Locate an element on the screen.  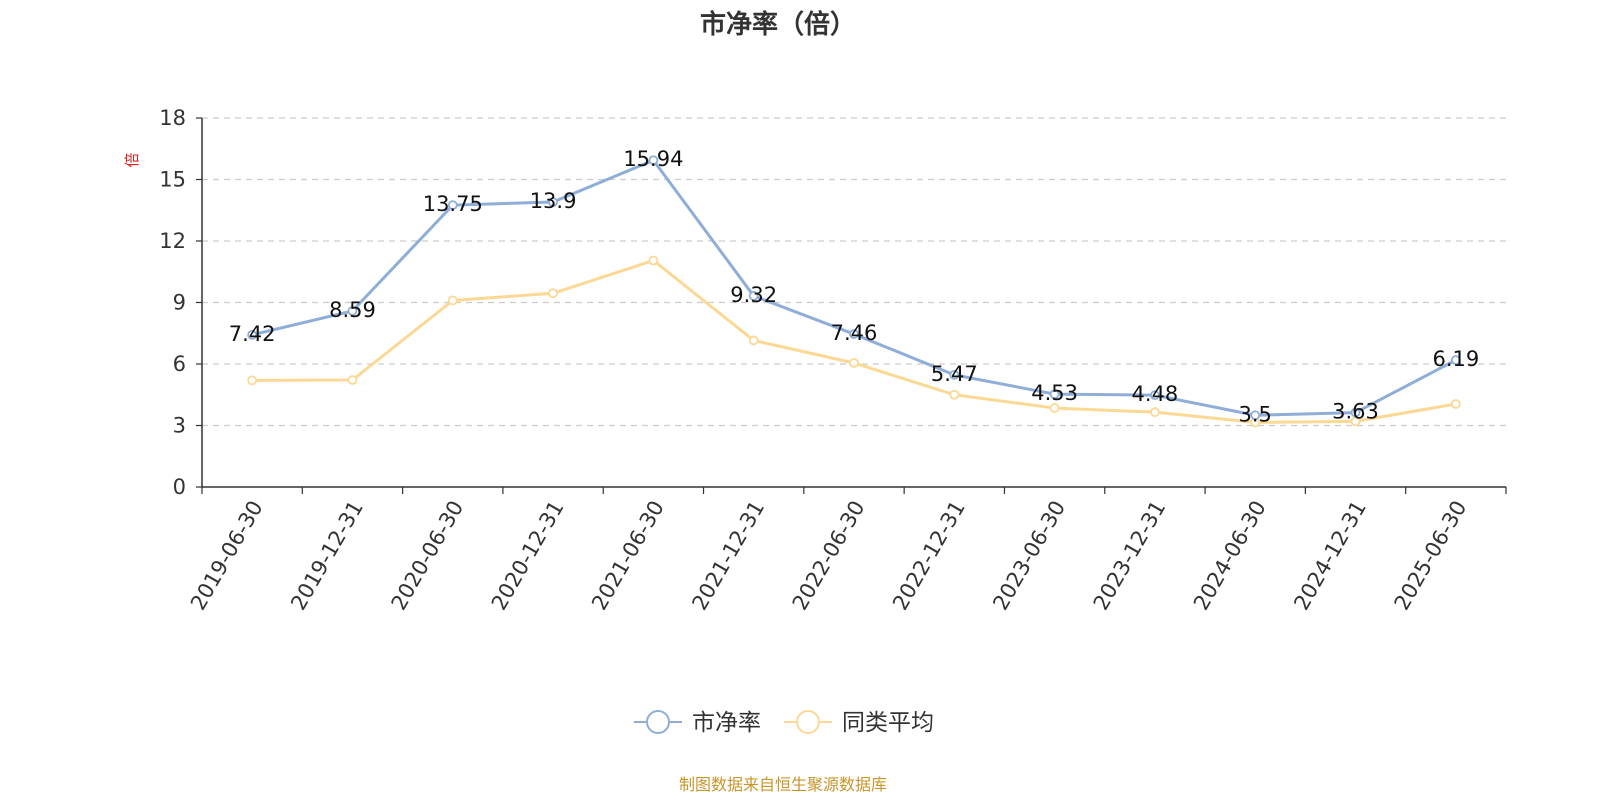
chart-title: 市净率（倍） is located at coordinates (778, 24).